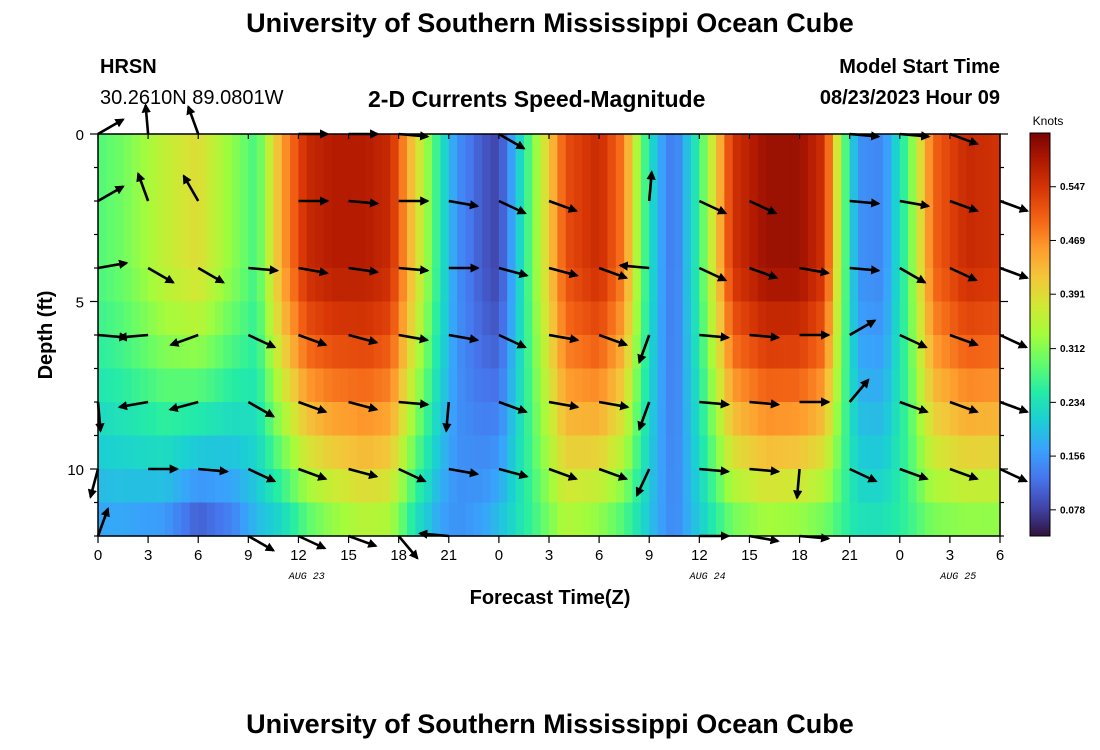 The height and width of the screenshot is (750, 1100). Describe the element at coordinates (128, 67) in the screenshot. I see `station-name: HRSN` at that location.